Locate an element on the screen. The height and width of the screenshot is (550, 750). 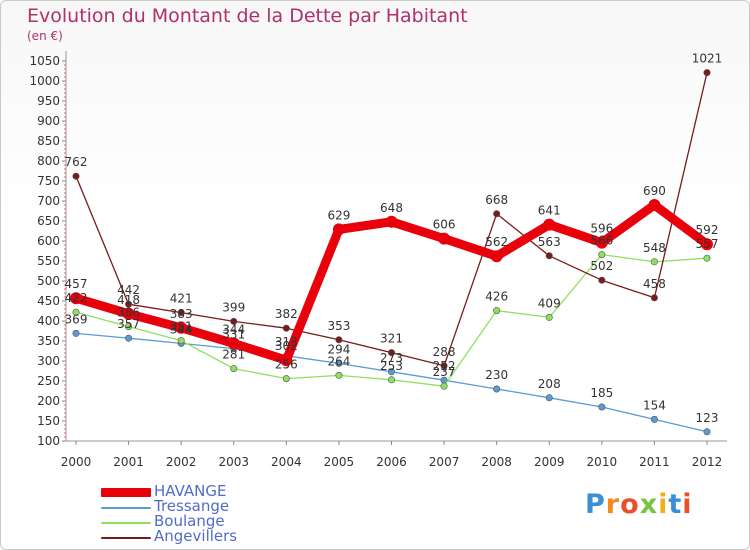
data-label-tressange: 273 is located at coordinates (391, 358).